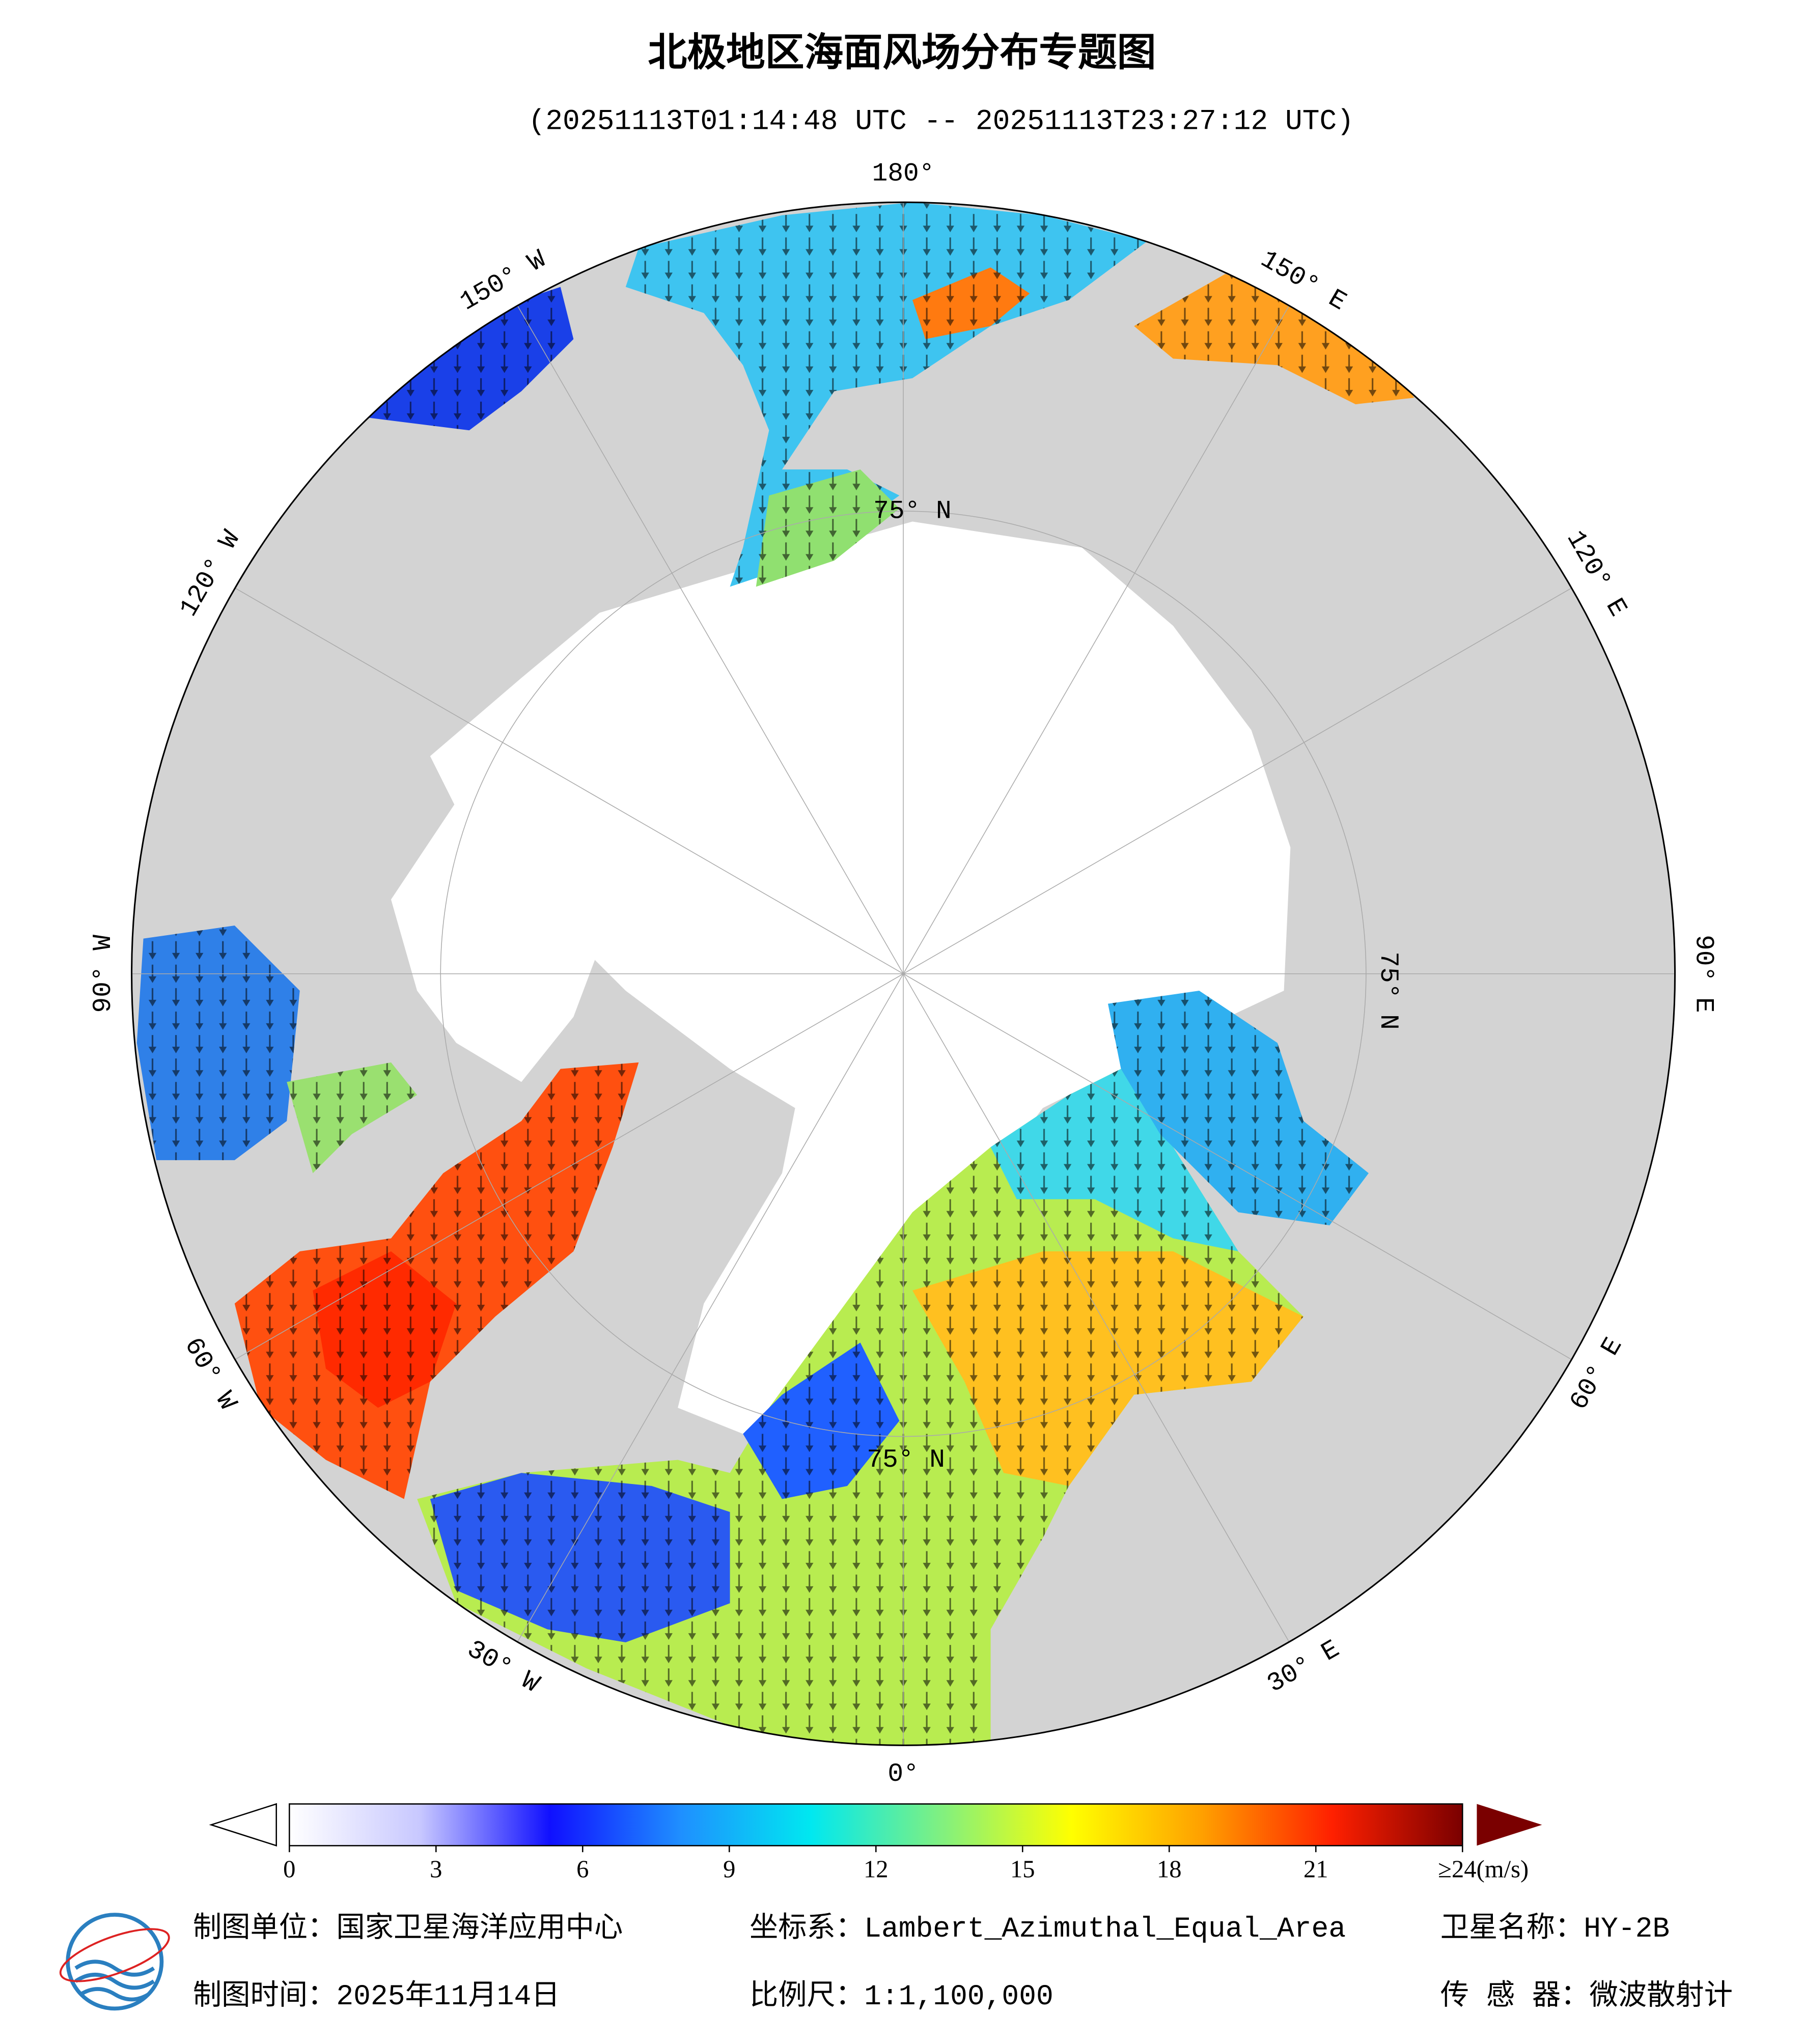 The height and width of the screenshot is (2044, 1804). What do you see at coordinates (408, 1928) in the screenshot?
I see `footer-org: 制图单位：国家卫星海洋应用中心` at bounding box center [408, 1928].